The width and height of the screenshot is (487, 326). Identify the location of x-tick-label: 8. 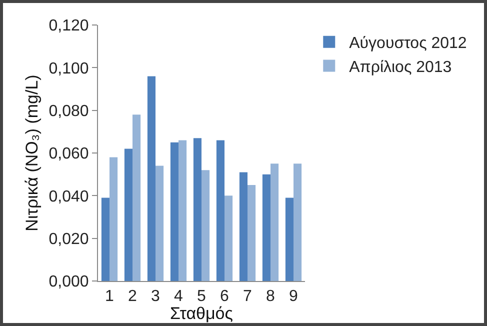
(271, 297).